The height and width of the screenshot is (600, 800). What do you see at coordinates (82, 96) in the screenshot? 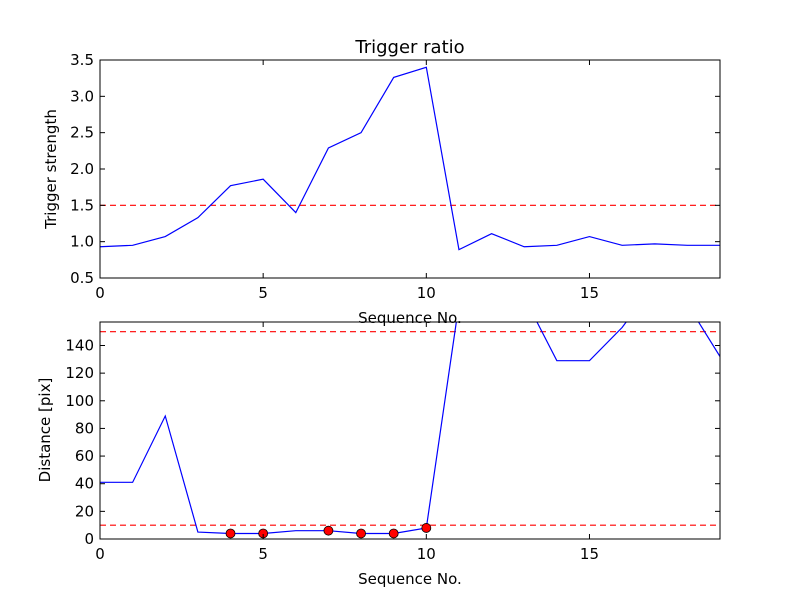
I see `top-ytick-label-5: 3.0` at bounding box center [82, 96].